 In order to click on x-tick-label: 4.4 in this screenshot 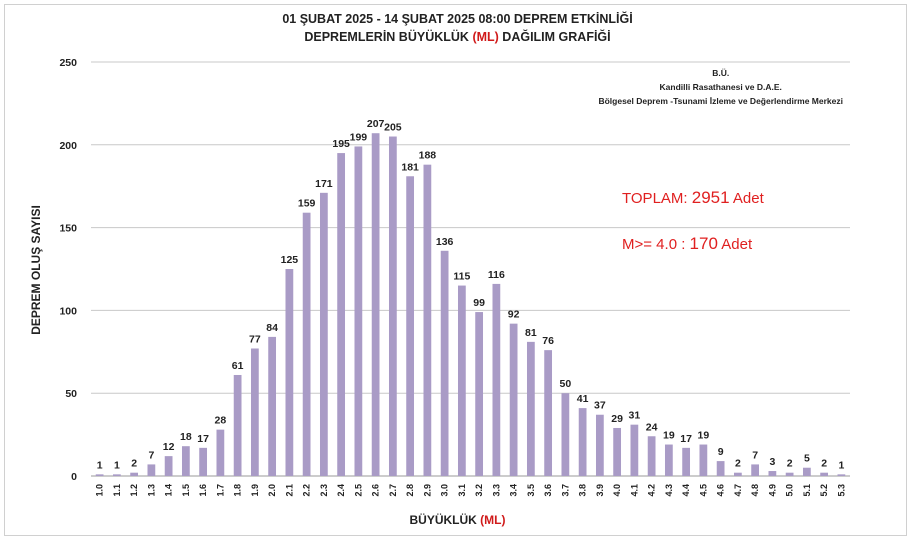, I will do `click(686, 490)`.